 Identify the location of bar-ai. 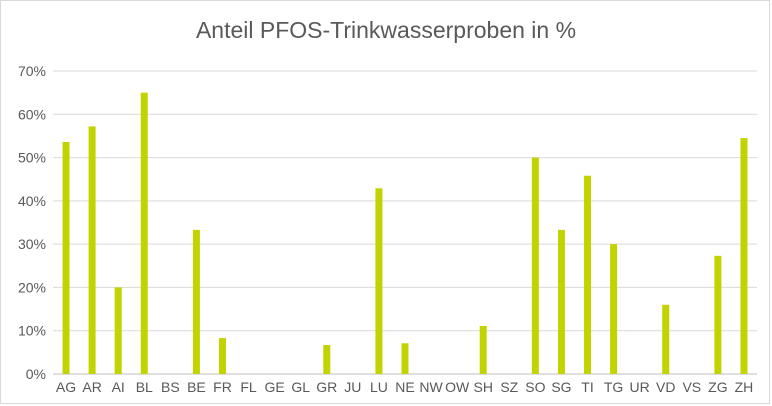
(118, 330).